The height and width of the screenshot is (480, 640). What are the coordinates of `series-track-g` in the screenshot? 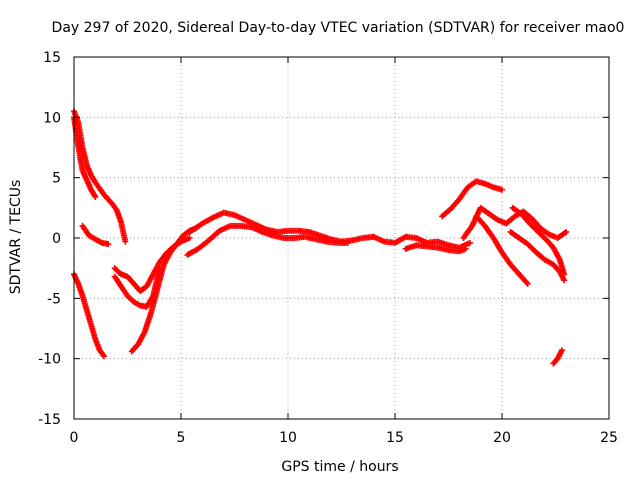 It's located at (163, 290).